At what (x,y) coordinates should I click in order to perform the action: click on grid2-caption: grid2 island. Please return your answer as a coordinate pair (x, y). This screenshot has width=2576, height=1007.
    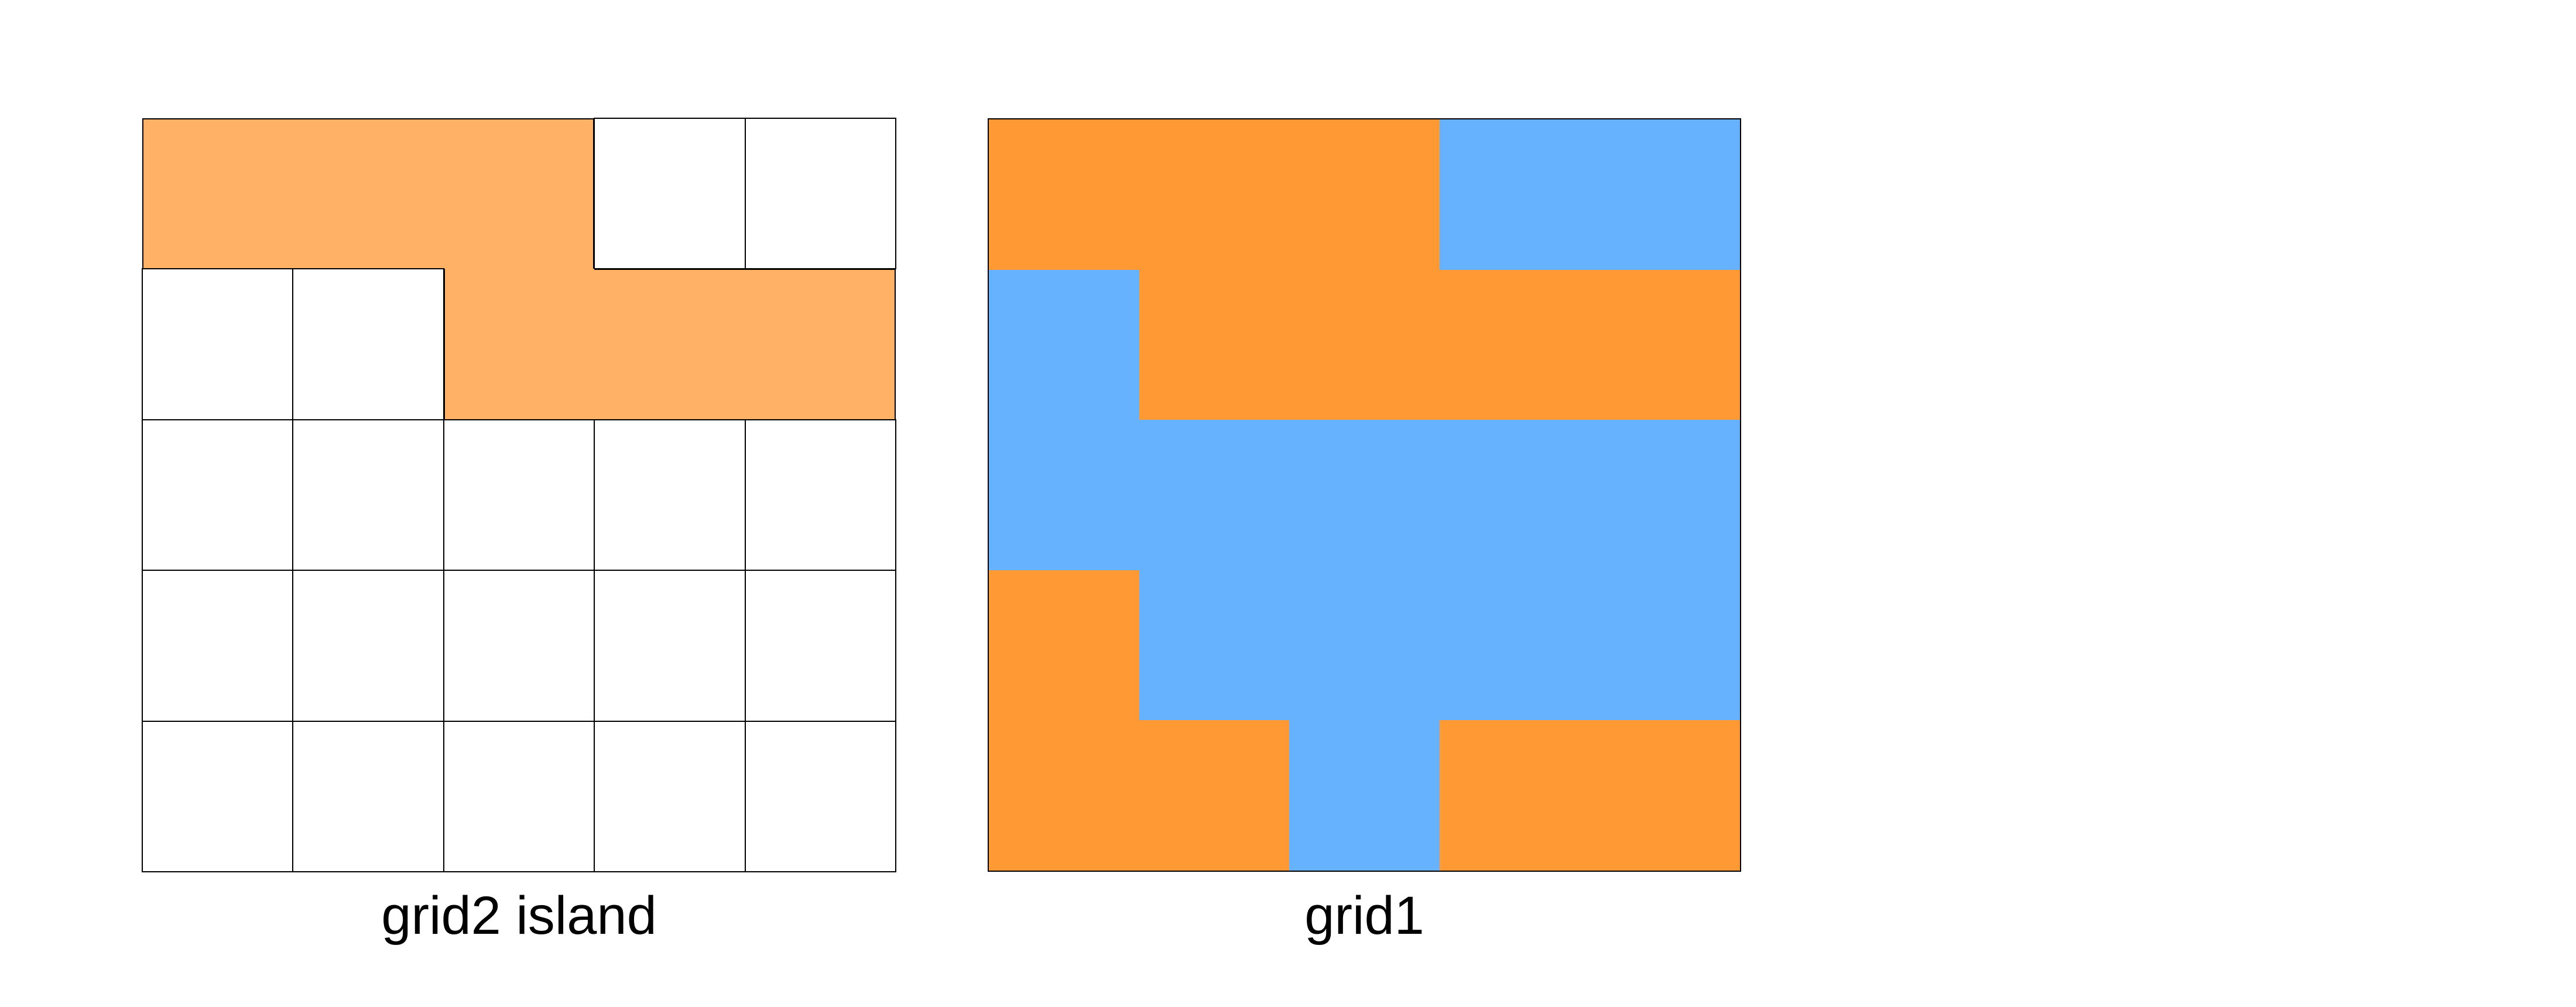
    Looking at the image, I should click on (519, 916).